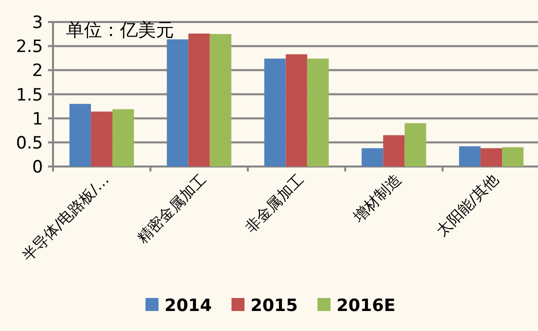 Image resolution: width=538 pixels, height=331 pixels. What do you see at coordinates (29, 143) in the screenshot?
I see `y-tick-label: 0.5` at bounding box center [29, 143].